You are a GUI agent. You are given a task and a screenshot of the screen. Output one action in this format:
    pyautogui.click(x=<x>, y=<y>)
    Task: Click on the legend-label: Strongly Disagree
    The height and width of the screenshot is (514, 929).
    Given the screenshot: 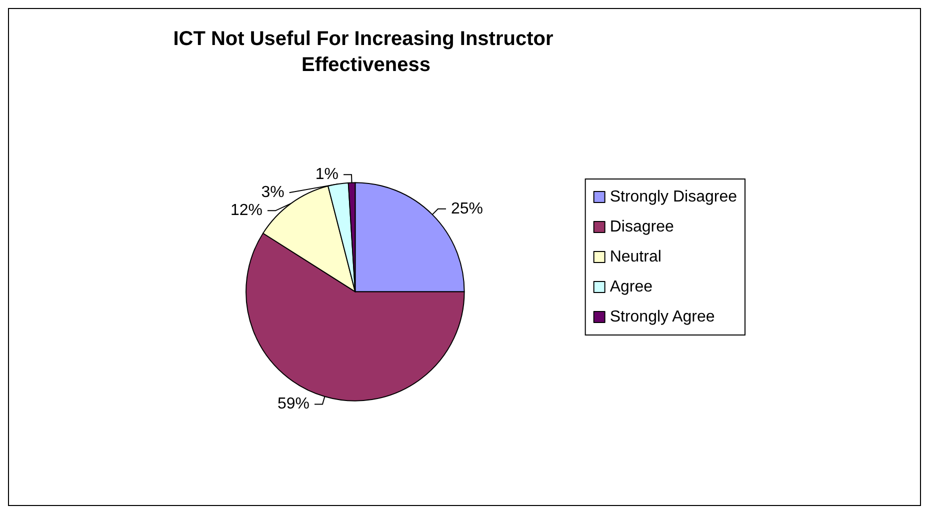 What is the action you would take?
    pyautogui.click(x=674, y=197)
    